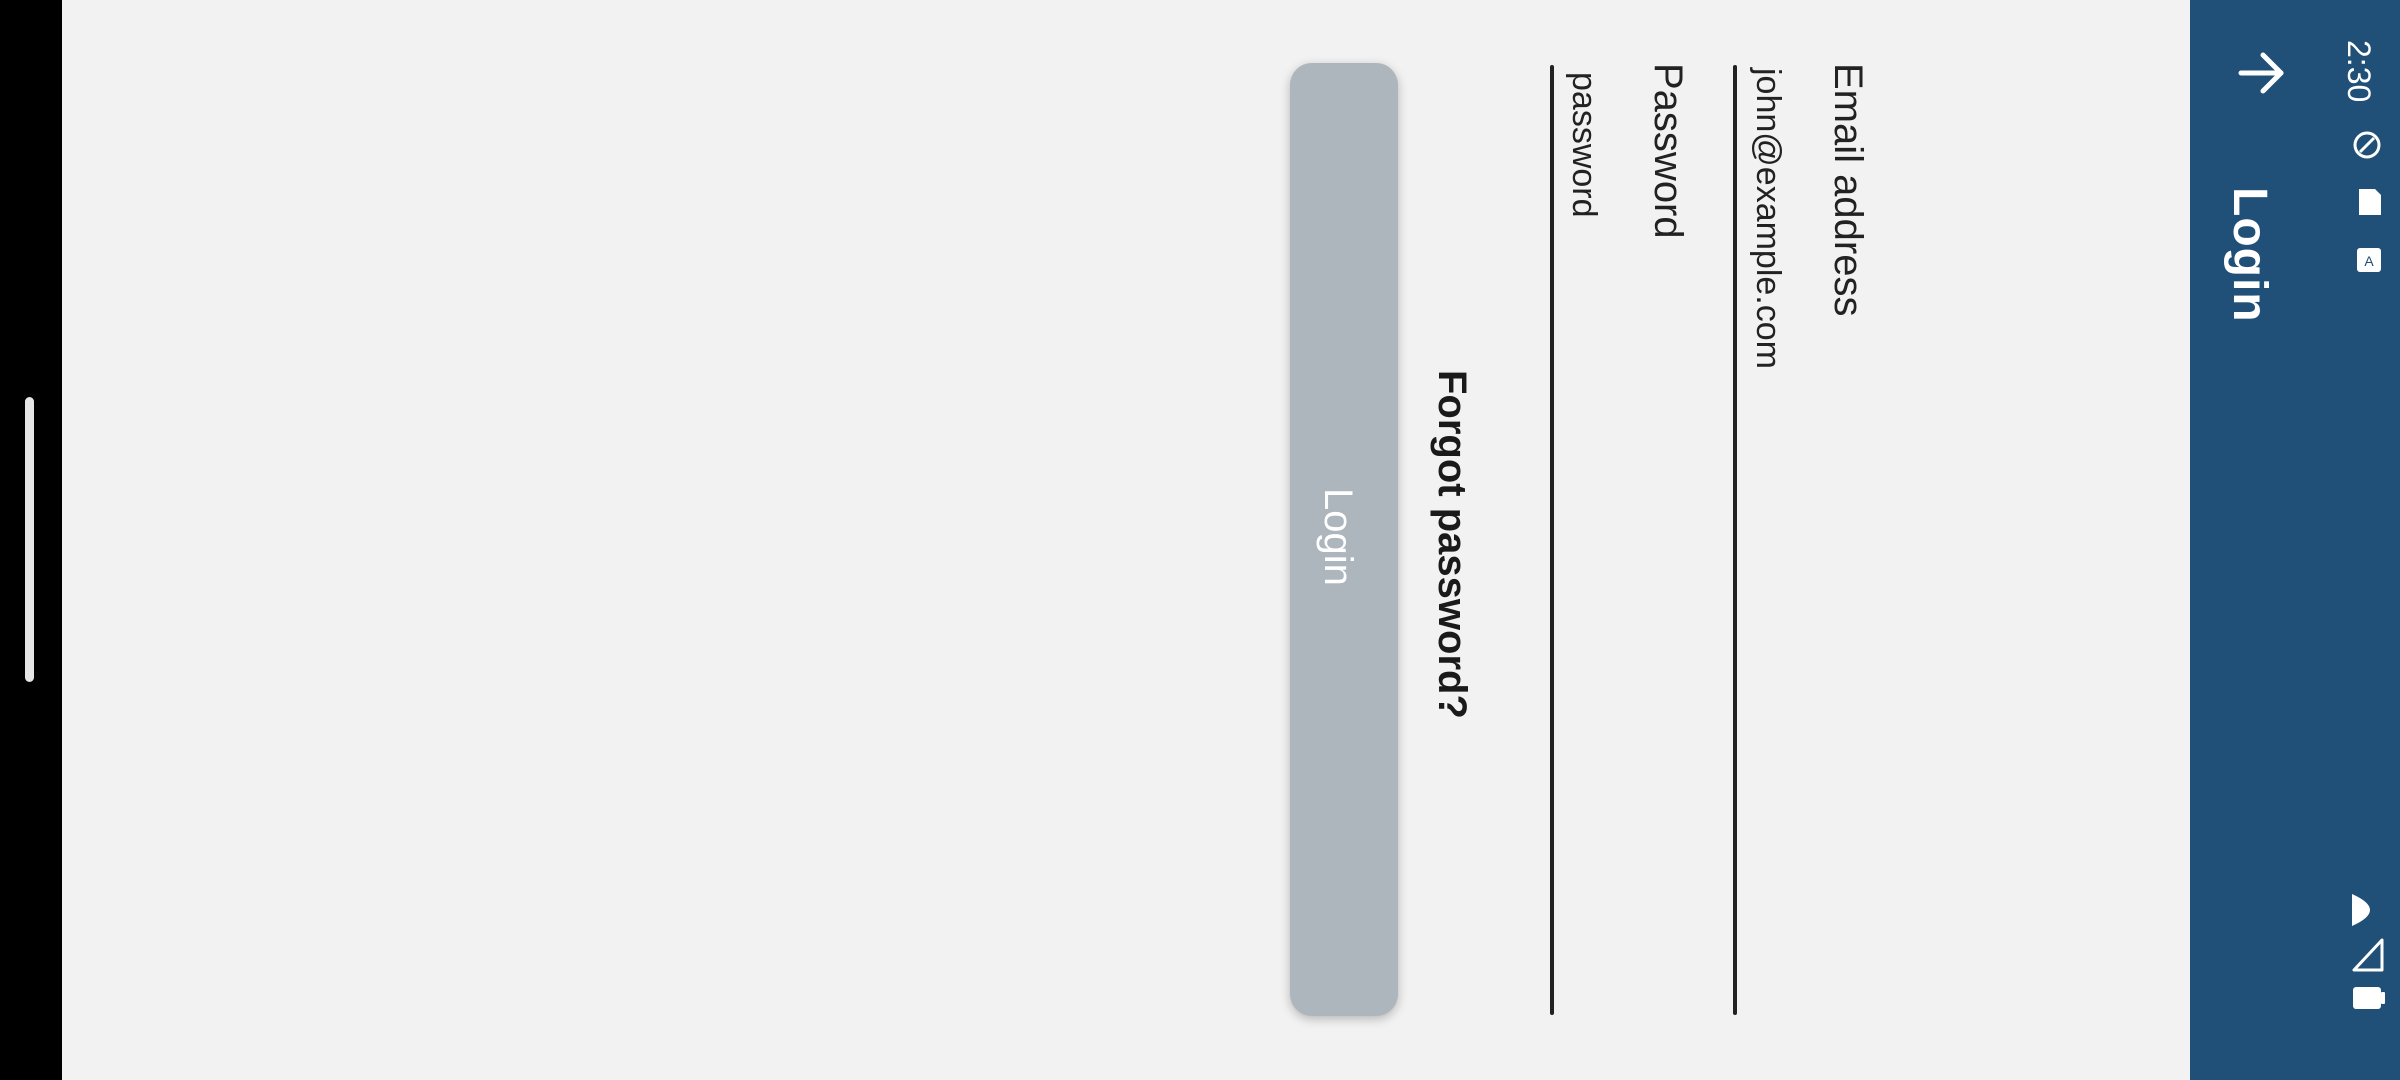 This screenshot has width=2400, height=1080. What do you see at coordinates (1668, 151) in the screenshot?
I see `password-field-label: Password` at bounding box center [1668, 151].